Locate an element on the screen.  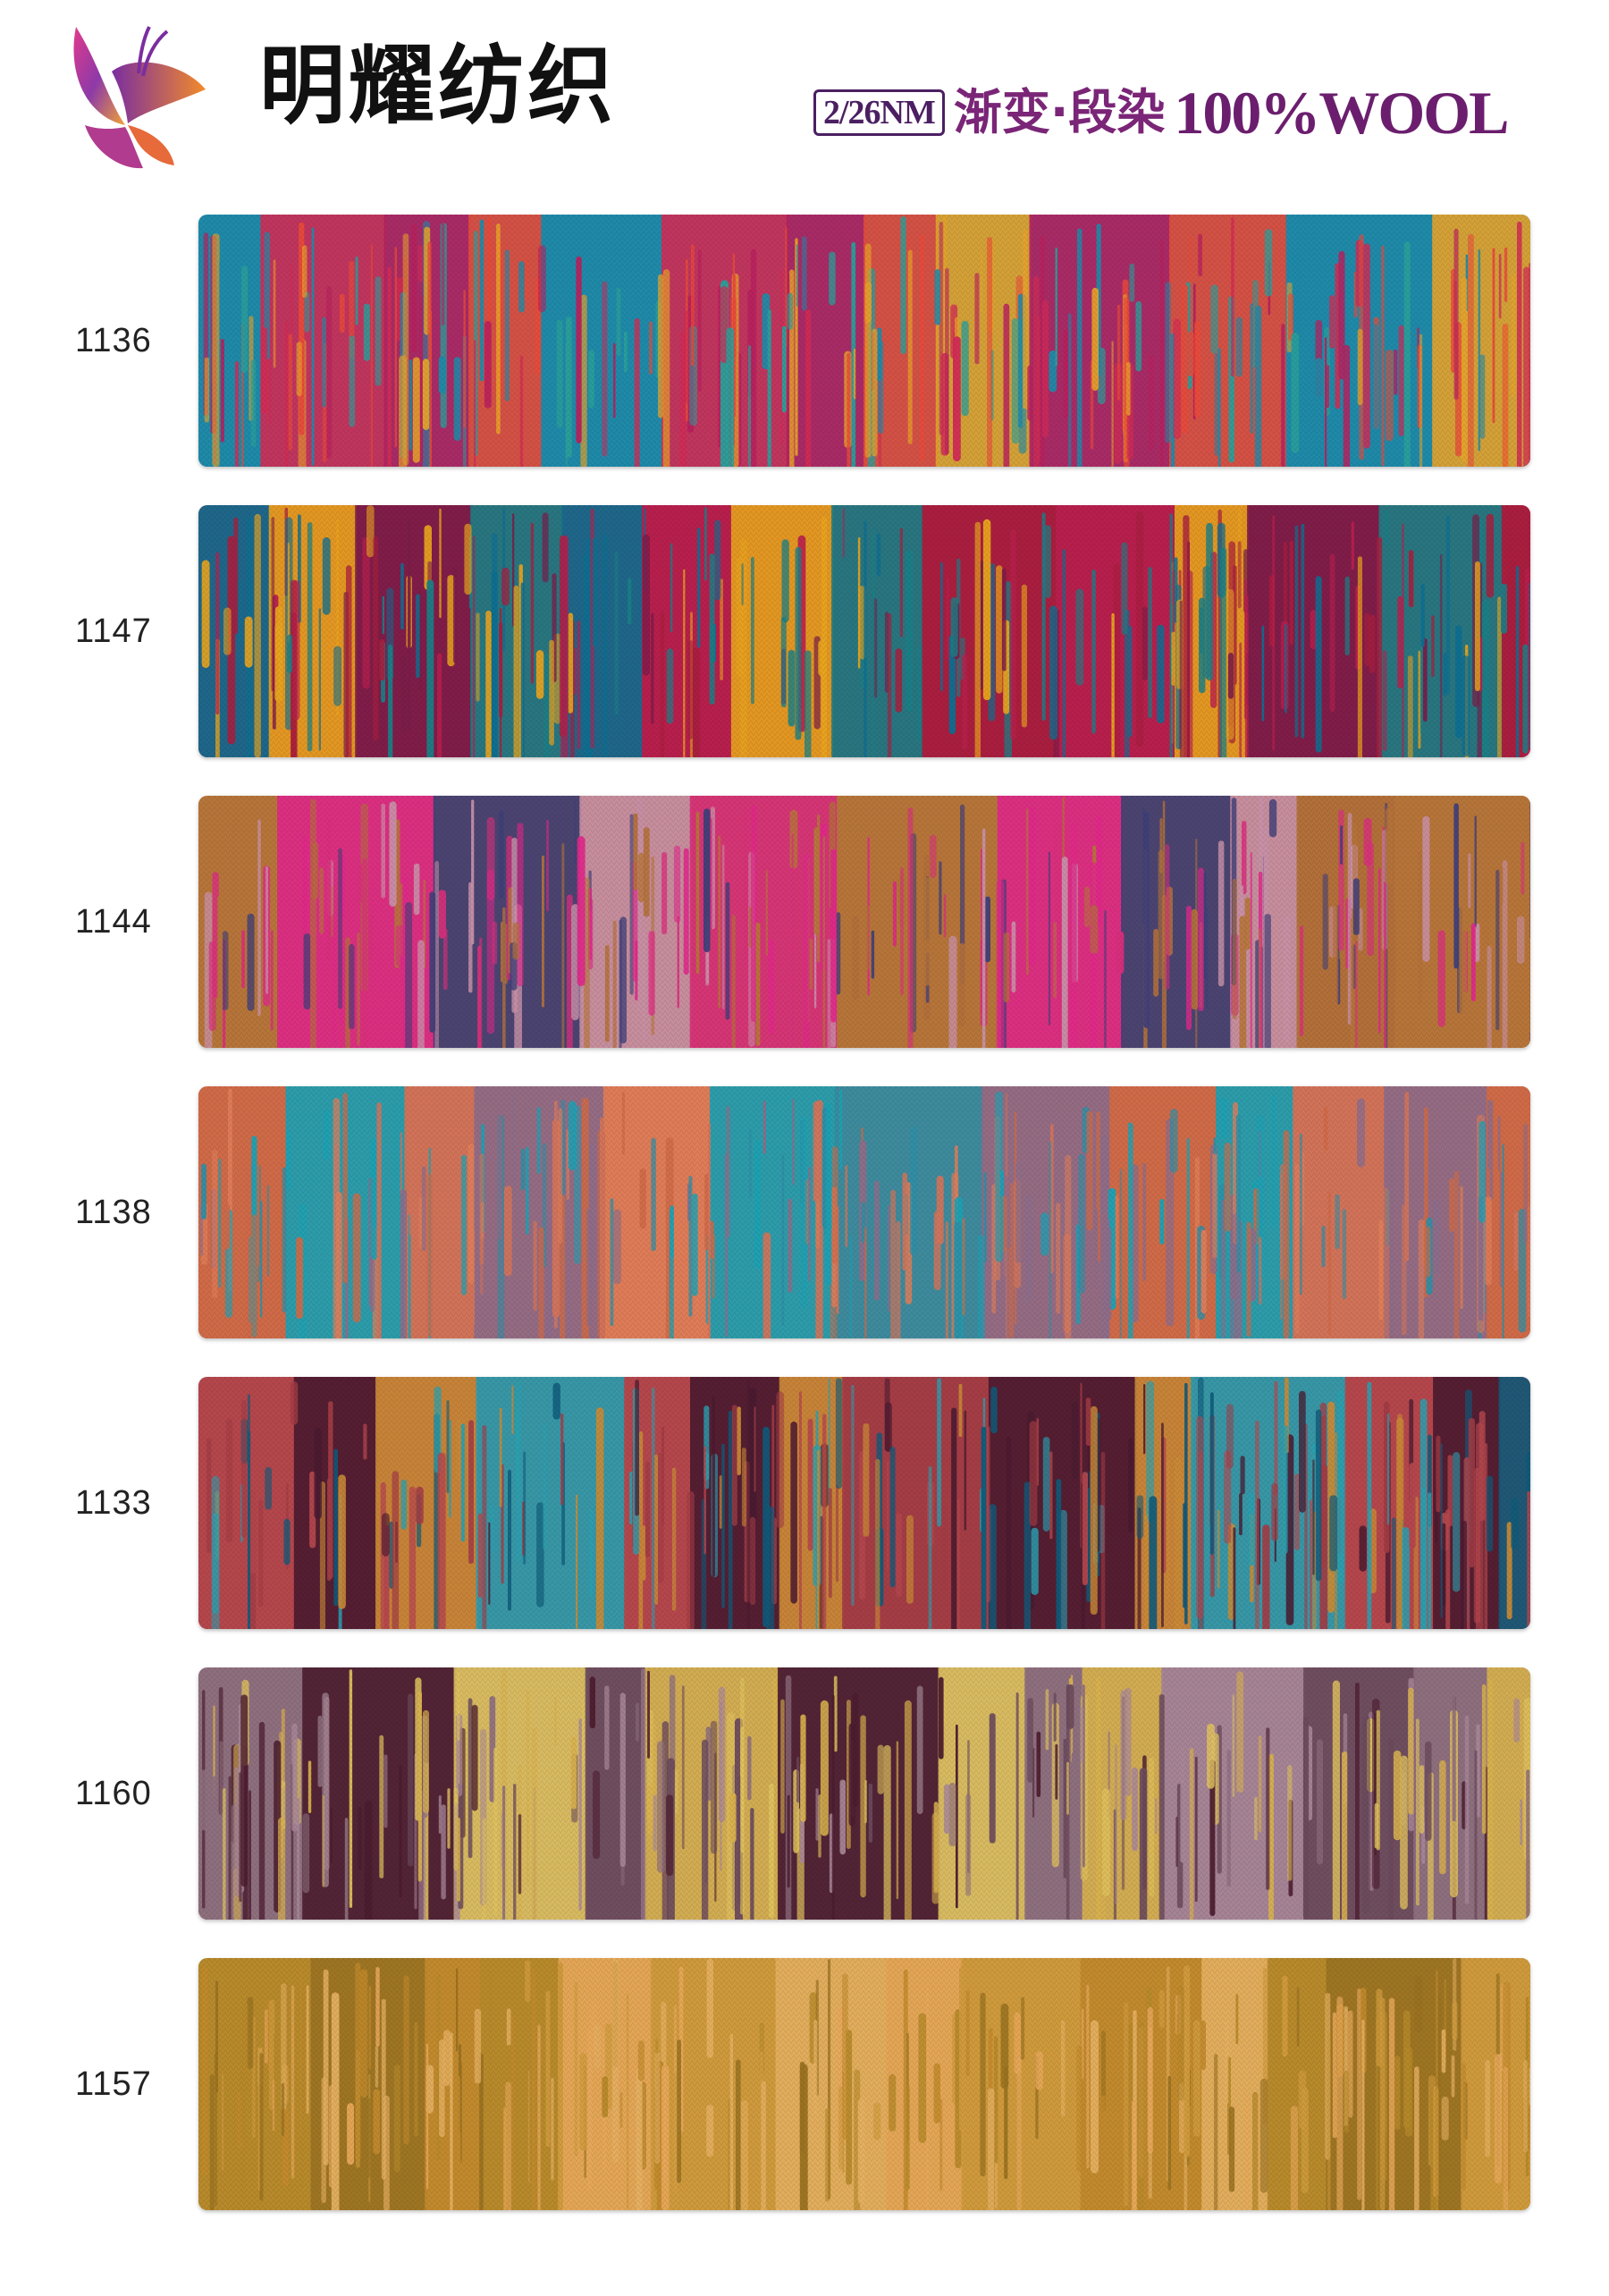
header: 明耀纺织 2/26NM 渐变·段染 100%WOOL is located at coordinates (805, 94).